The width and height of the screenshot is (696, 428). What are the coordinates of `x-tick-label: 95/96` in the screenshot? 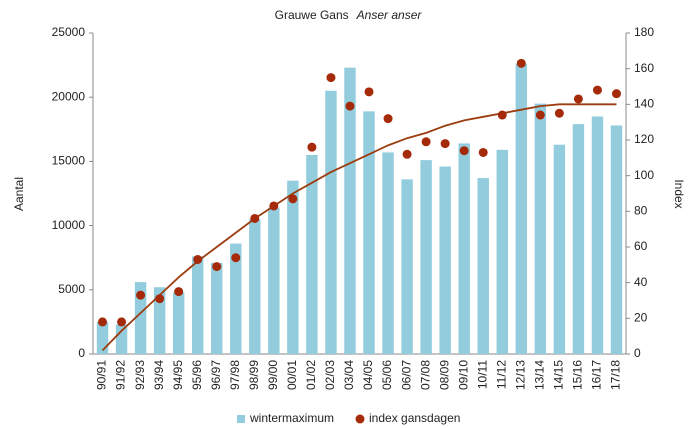 It's located at (197, 375).